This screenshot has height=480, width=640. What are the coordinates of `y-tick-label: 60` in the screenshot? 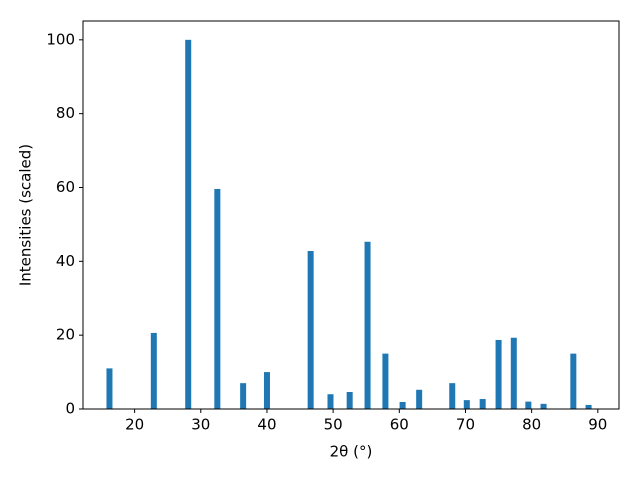 It's located at (65, 187).